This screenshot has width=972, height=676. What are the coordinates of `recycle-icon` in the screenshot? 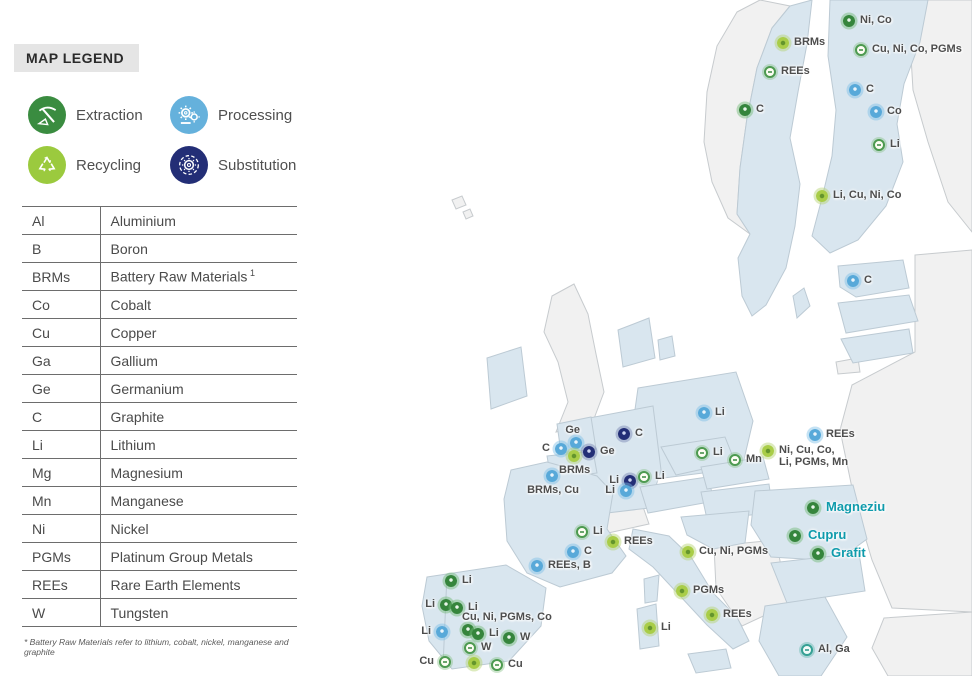 It's located at (47, 165).